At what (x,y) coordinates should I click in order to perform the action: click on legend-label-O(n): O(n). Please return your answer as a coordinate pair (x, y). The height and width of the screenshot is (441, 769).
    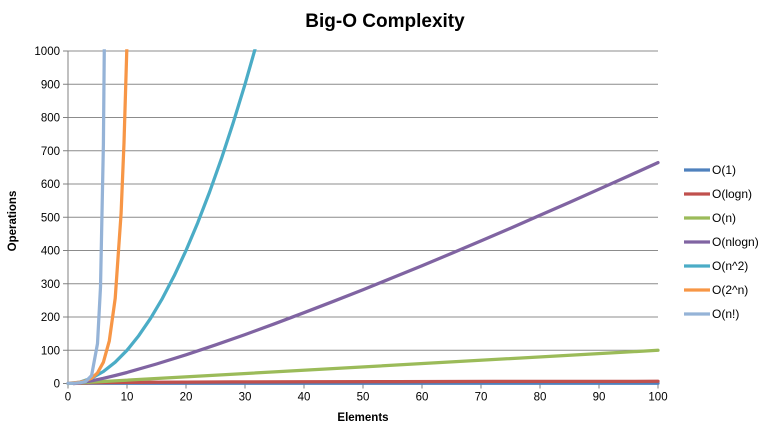
    Looking at the image, I should click on (724, 218).